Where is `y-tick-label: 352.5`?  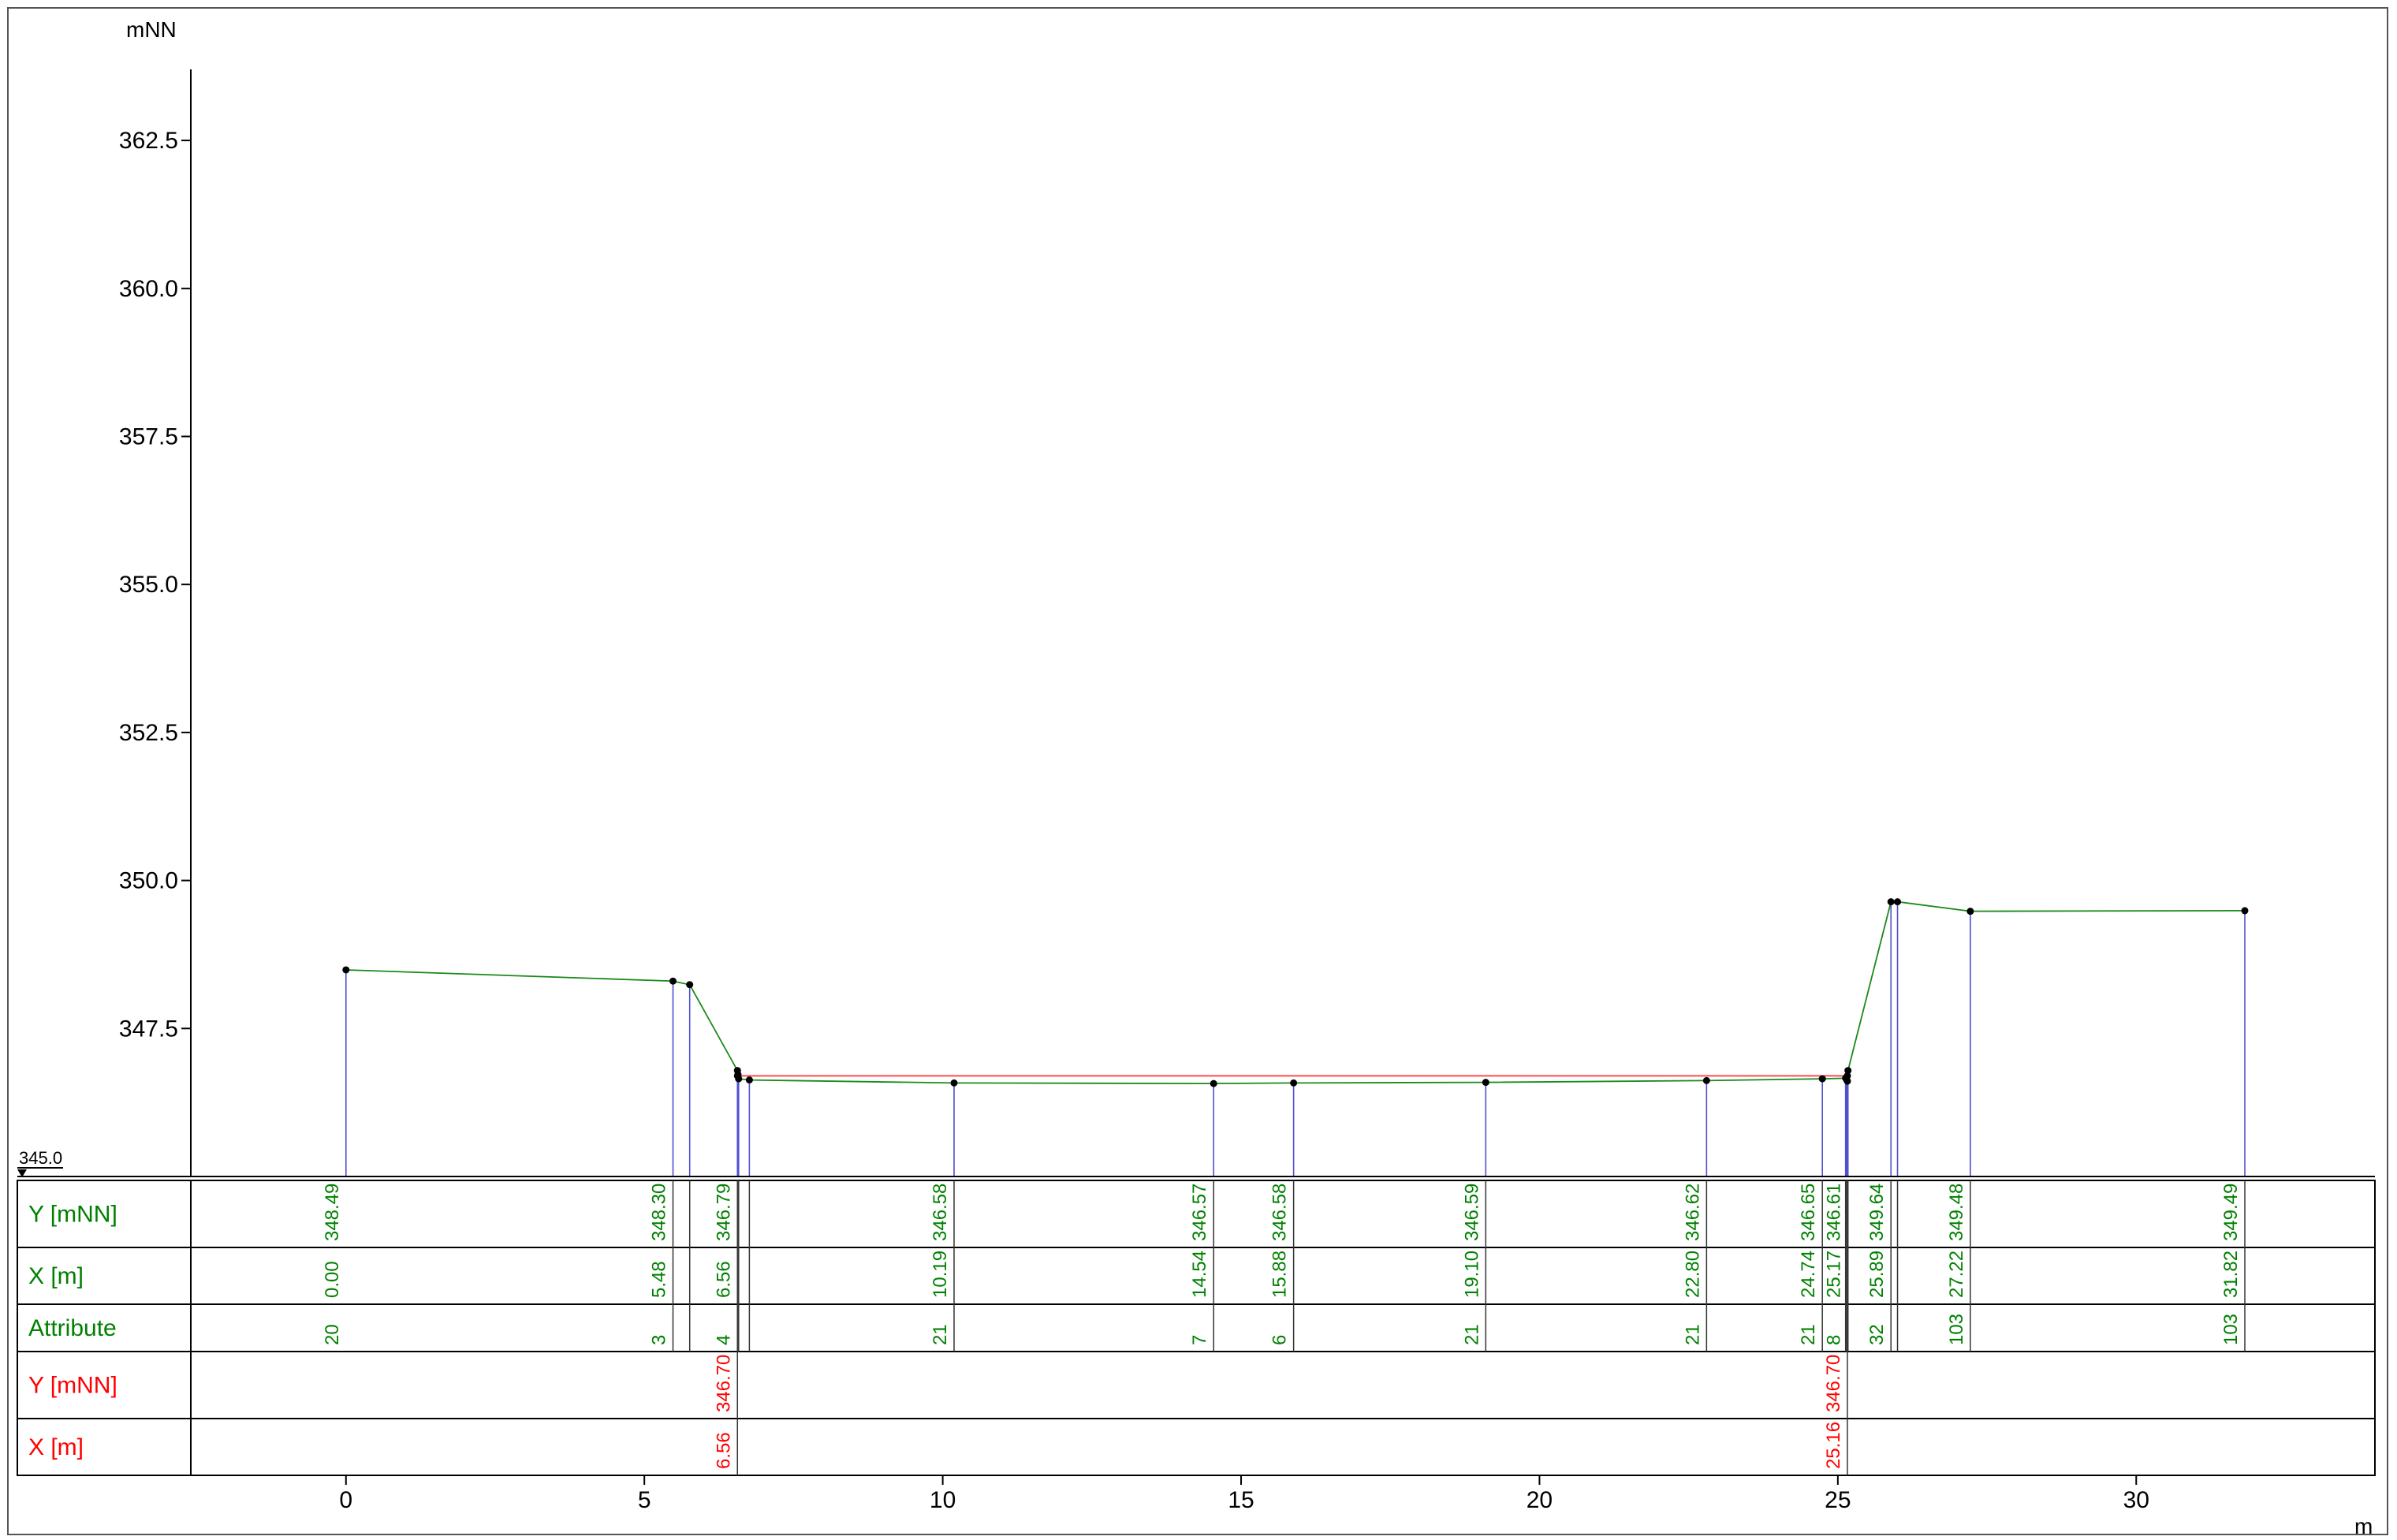
y-tick-label: 352.5 is located at coordinates (148, 733).